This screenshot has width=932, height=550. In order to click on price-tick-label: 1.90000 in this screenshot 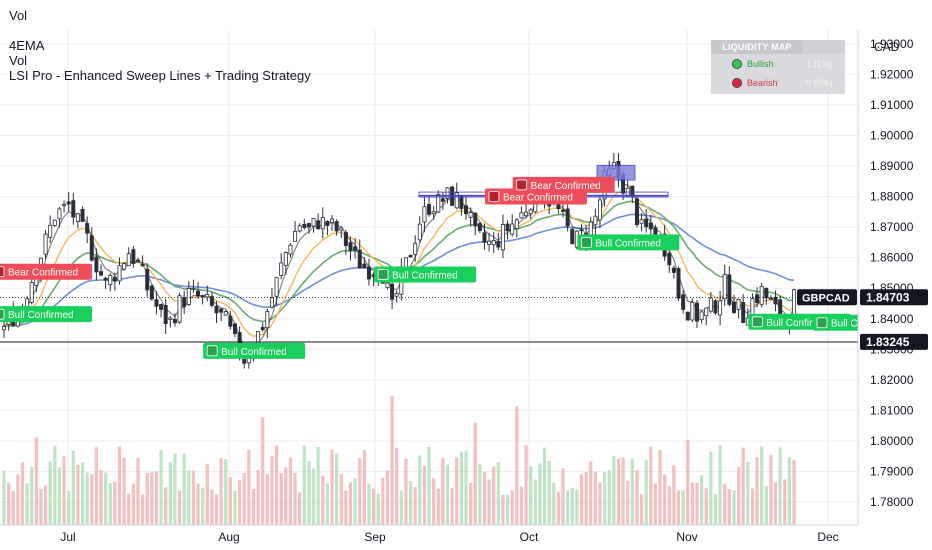, I will do `click(892, 135)`.